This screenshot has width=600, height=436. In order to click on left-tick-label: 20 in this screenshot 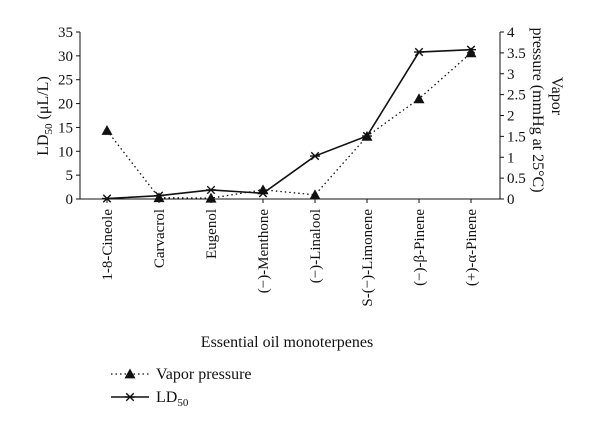, I will do `click(65, 105)`.